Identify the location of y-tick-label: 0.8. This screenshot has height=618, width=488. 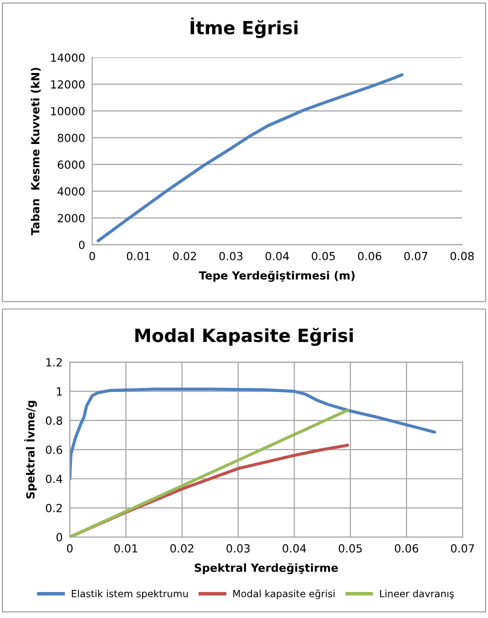
(54, 420).